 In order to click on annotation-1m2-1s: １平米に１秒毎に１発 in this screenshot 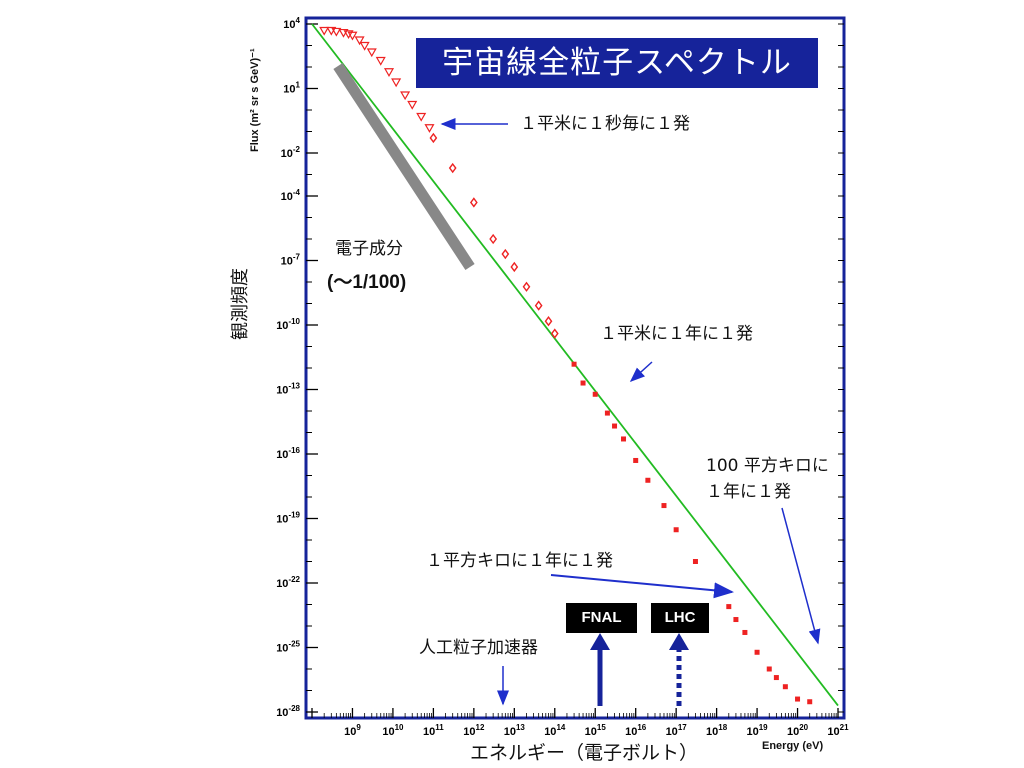, I will do `click(605, 124)`.